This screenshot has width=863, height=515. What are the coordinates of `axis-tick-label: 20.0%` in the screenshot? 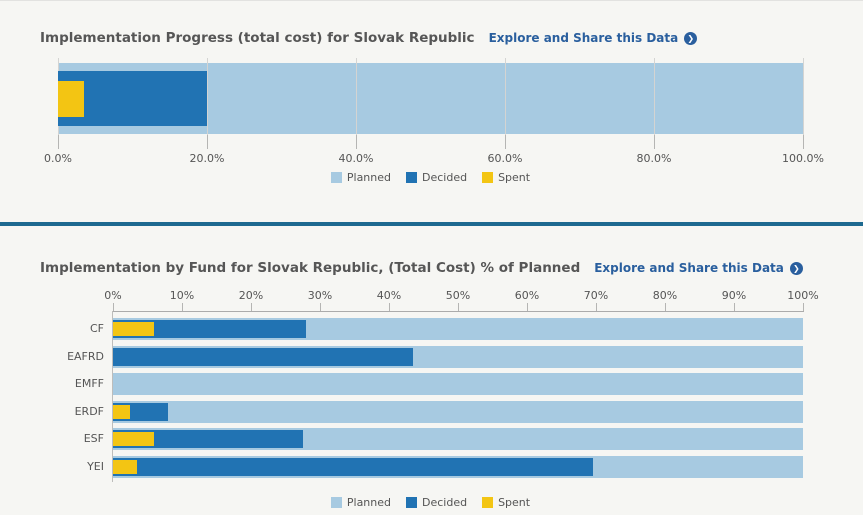 It's located at (207, 158).